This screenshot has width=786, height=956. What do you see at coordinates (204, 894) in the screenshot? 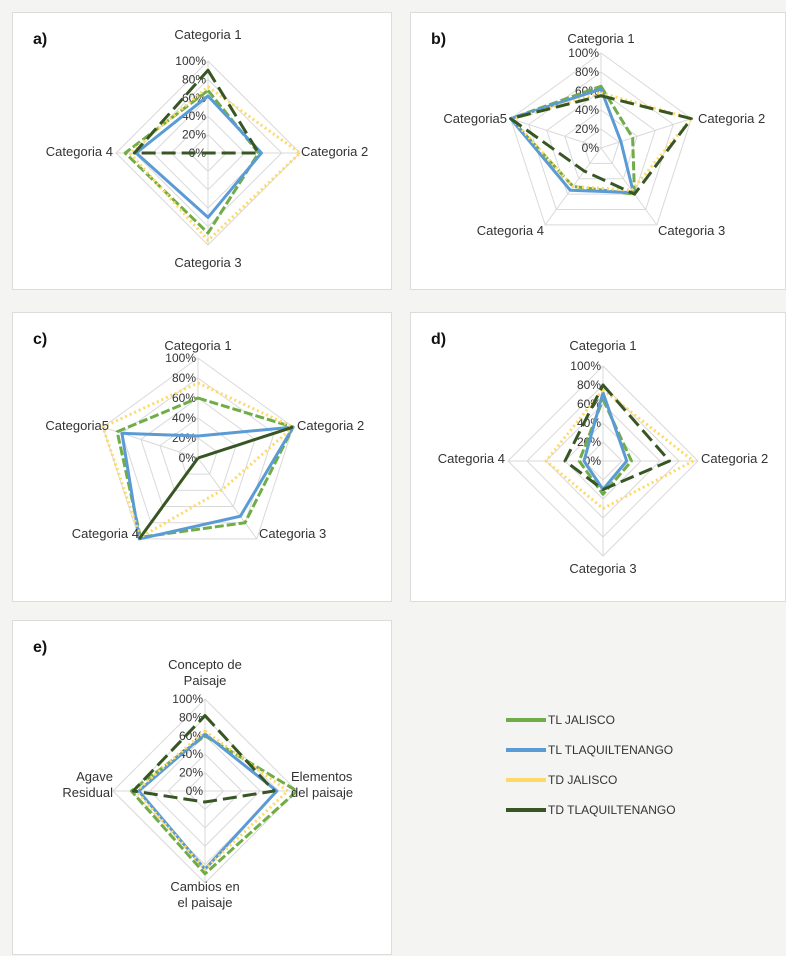
I see `category-label: Cambios en el paisaje` at bounding box center [204, 894].